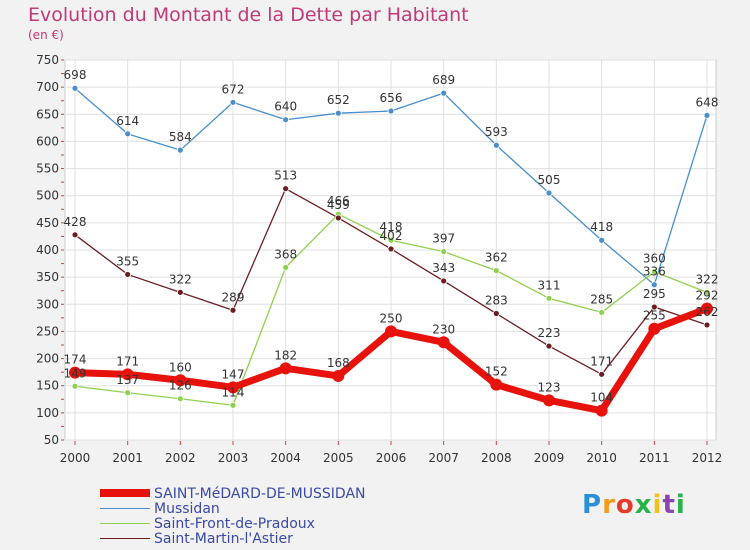 This screenshot has width=750, height=550. What do you see at coordinates (51, 440) in the screenshot?
I see `y-tick-label: 50` at bounding box center [51, 440].